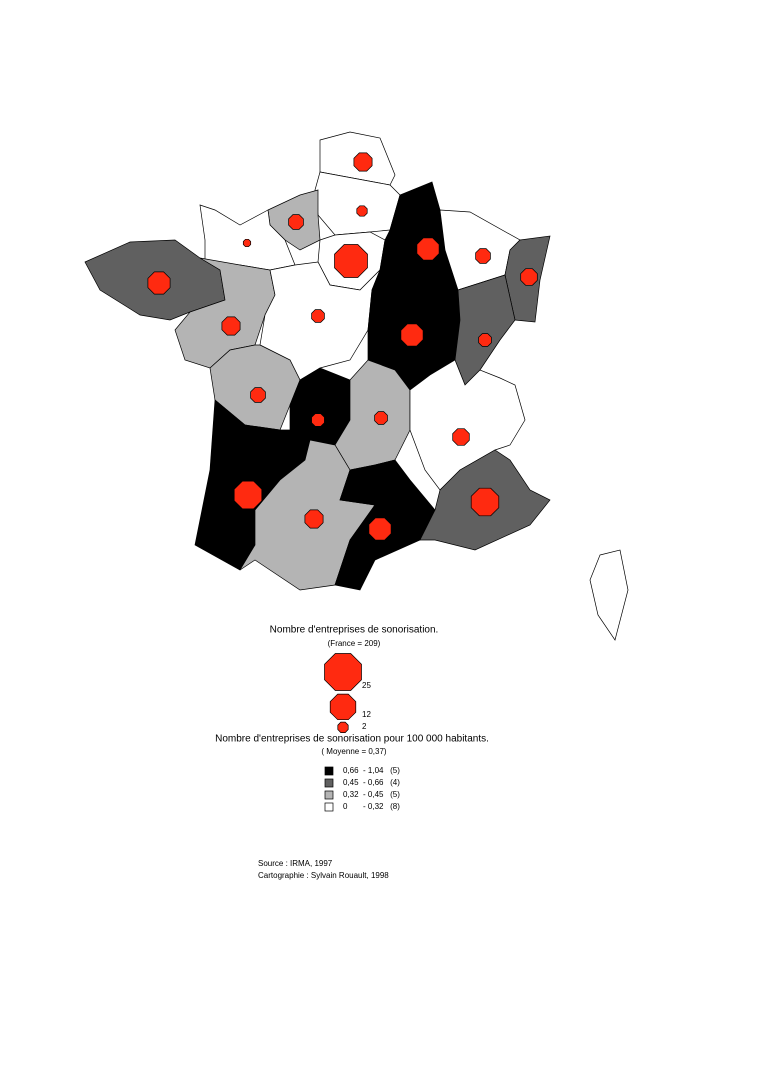 Image resolution: width=769 pixels, height=1072 pixels. I want to click on class-legend-subtitle: ( Moyenne = 0,37), so click(353, 751).